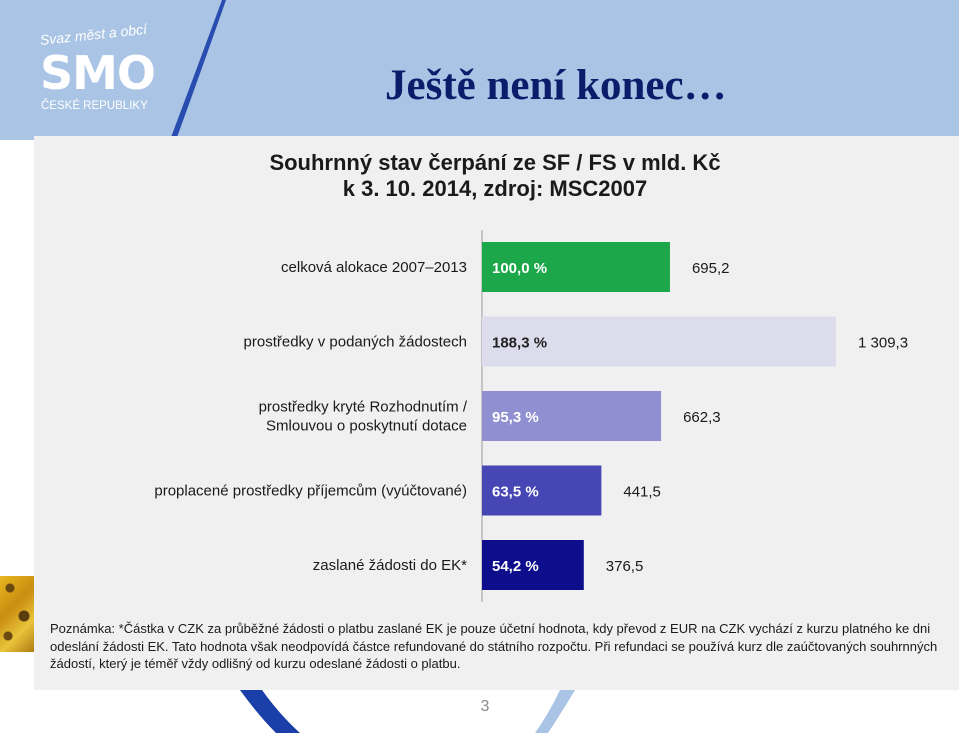  I want to click on bar-percent-label: 54,2 %, so click(515, 566).